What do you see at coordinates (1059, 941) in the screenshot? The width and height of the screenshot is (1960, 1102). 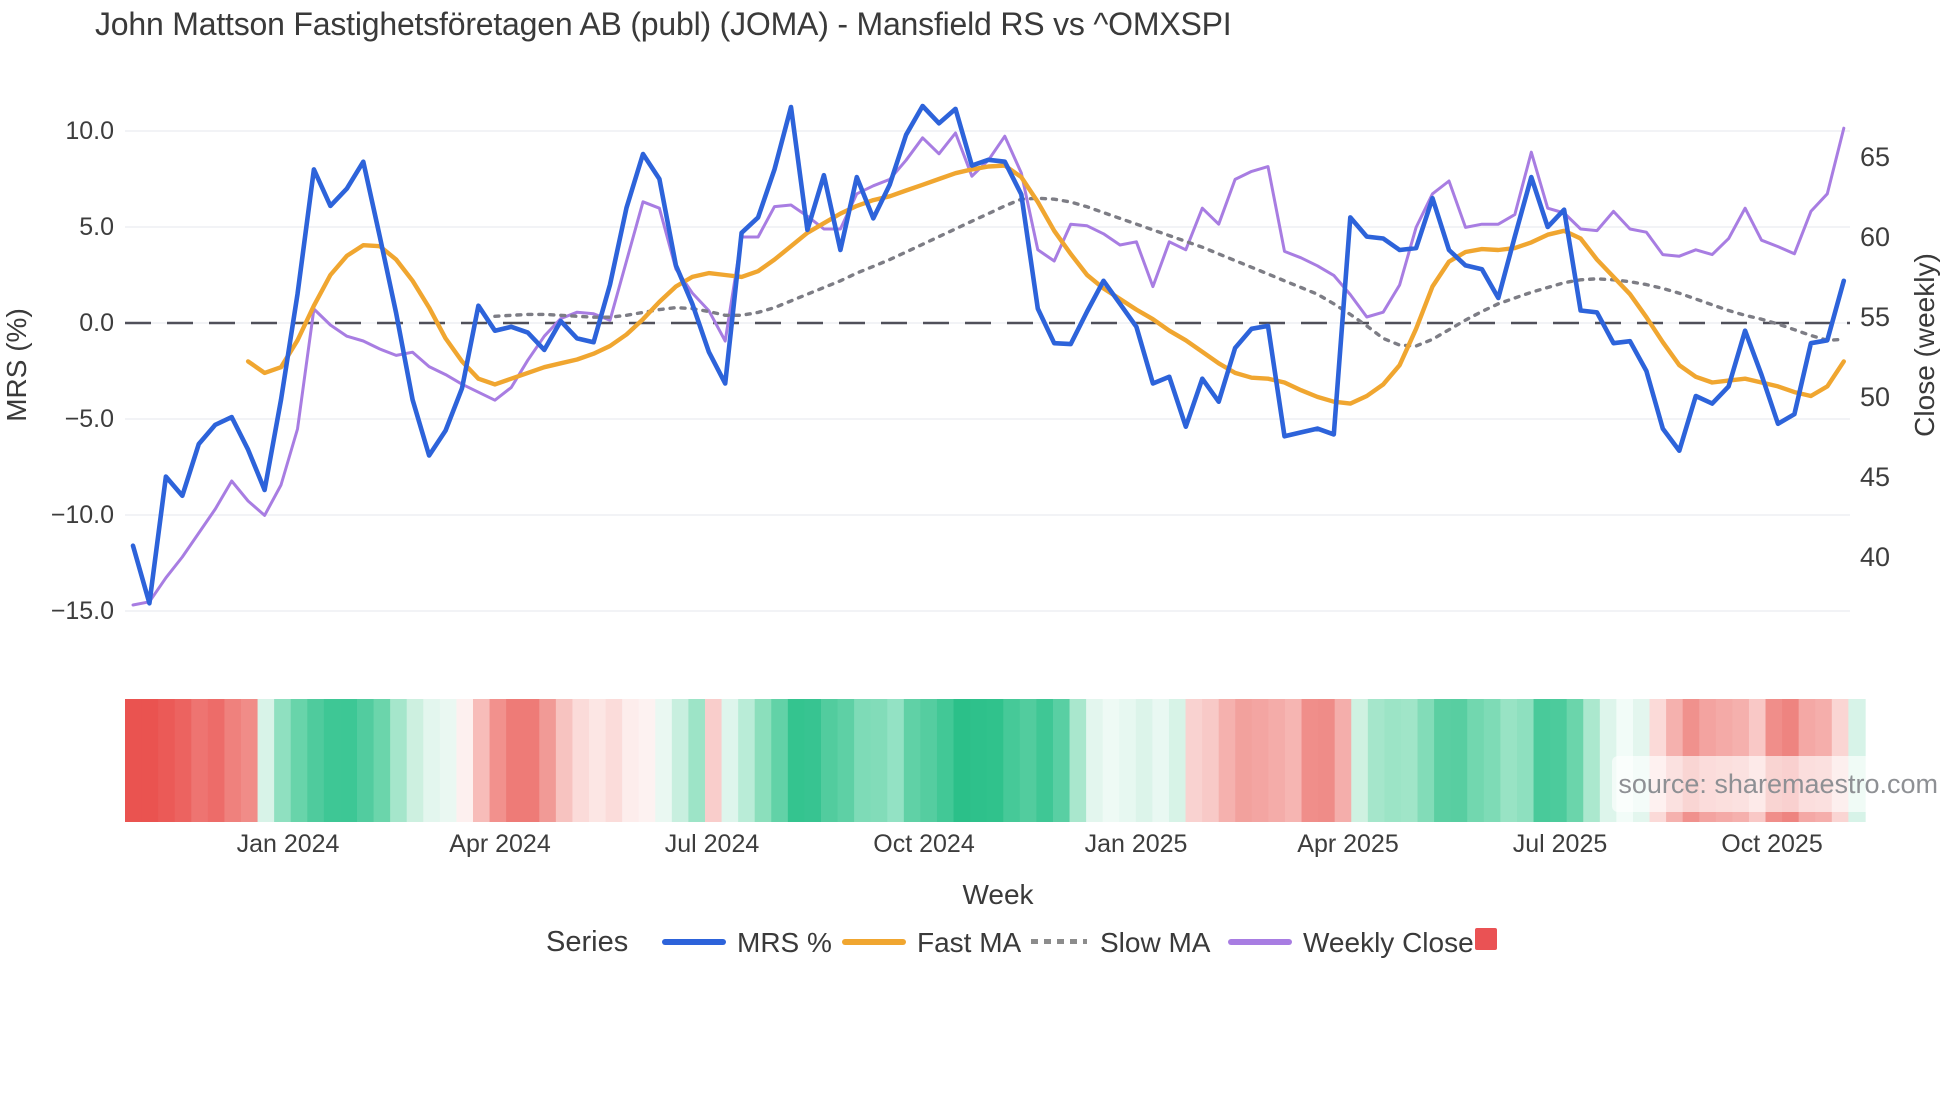 I see `legend-swatch-slow-ma-line` at bounding box center [1059, 941].